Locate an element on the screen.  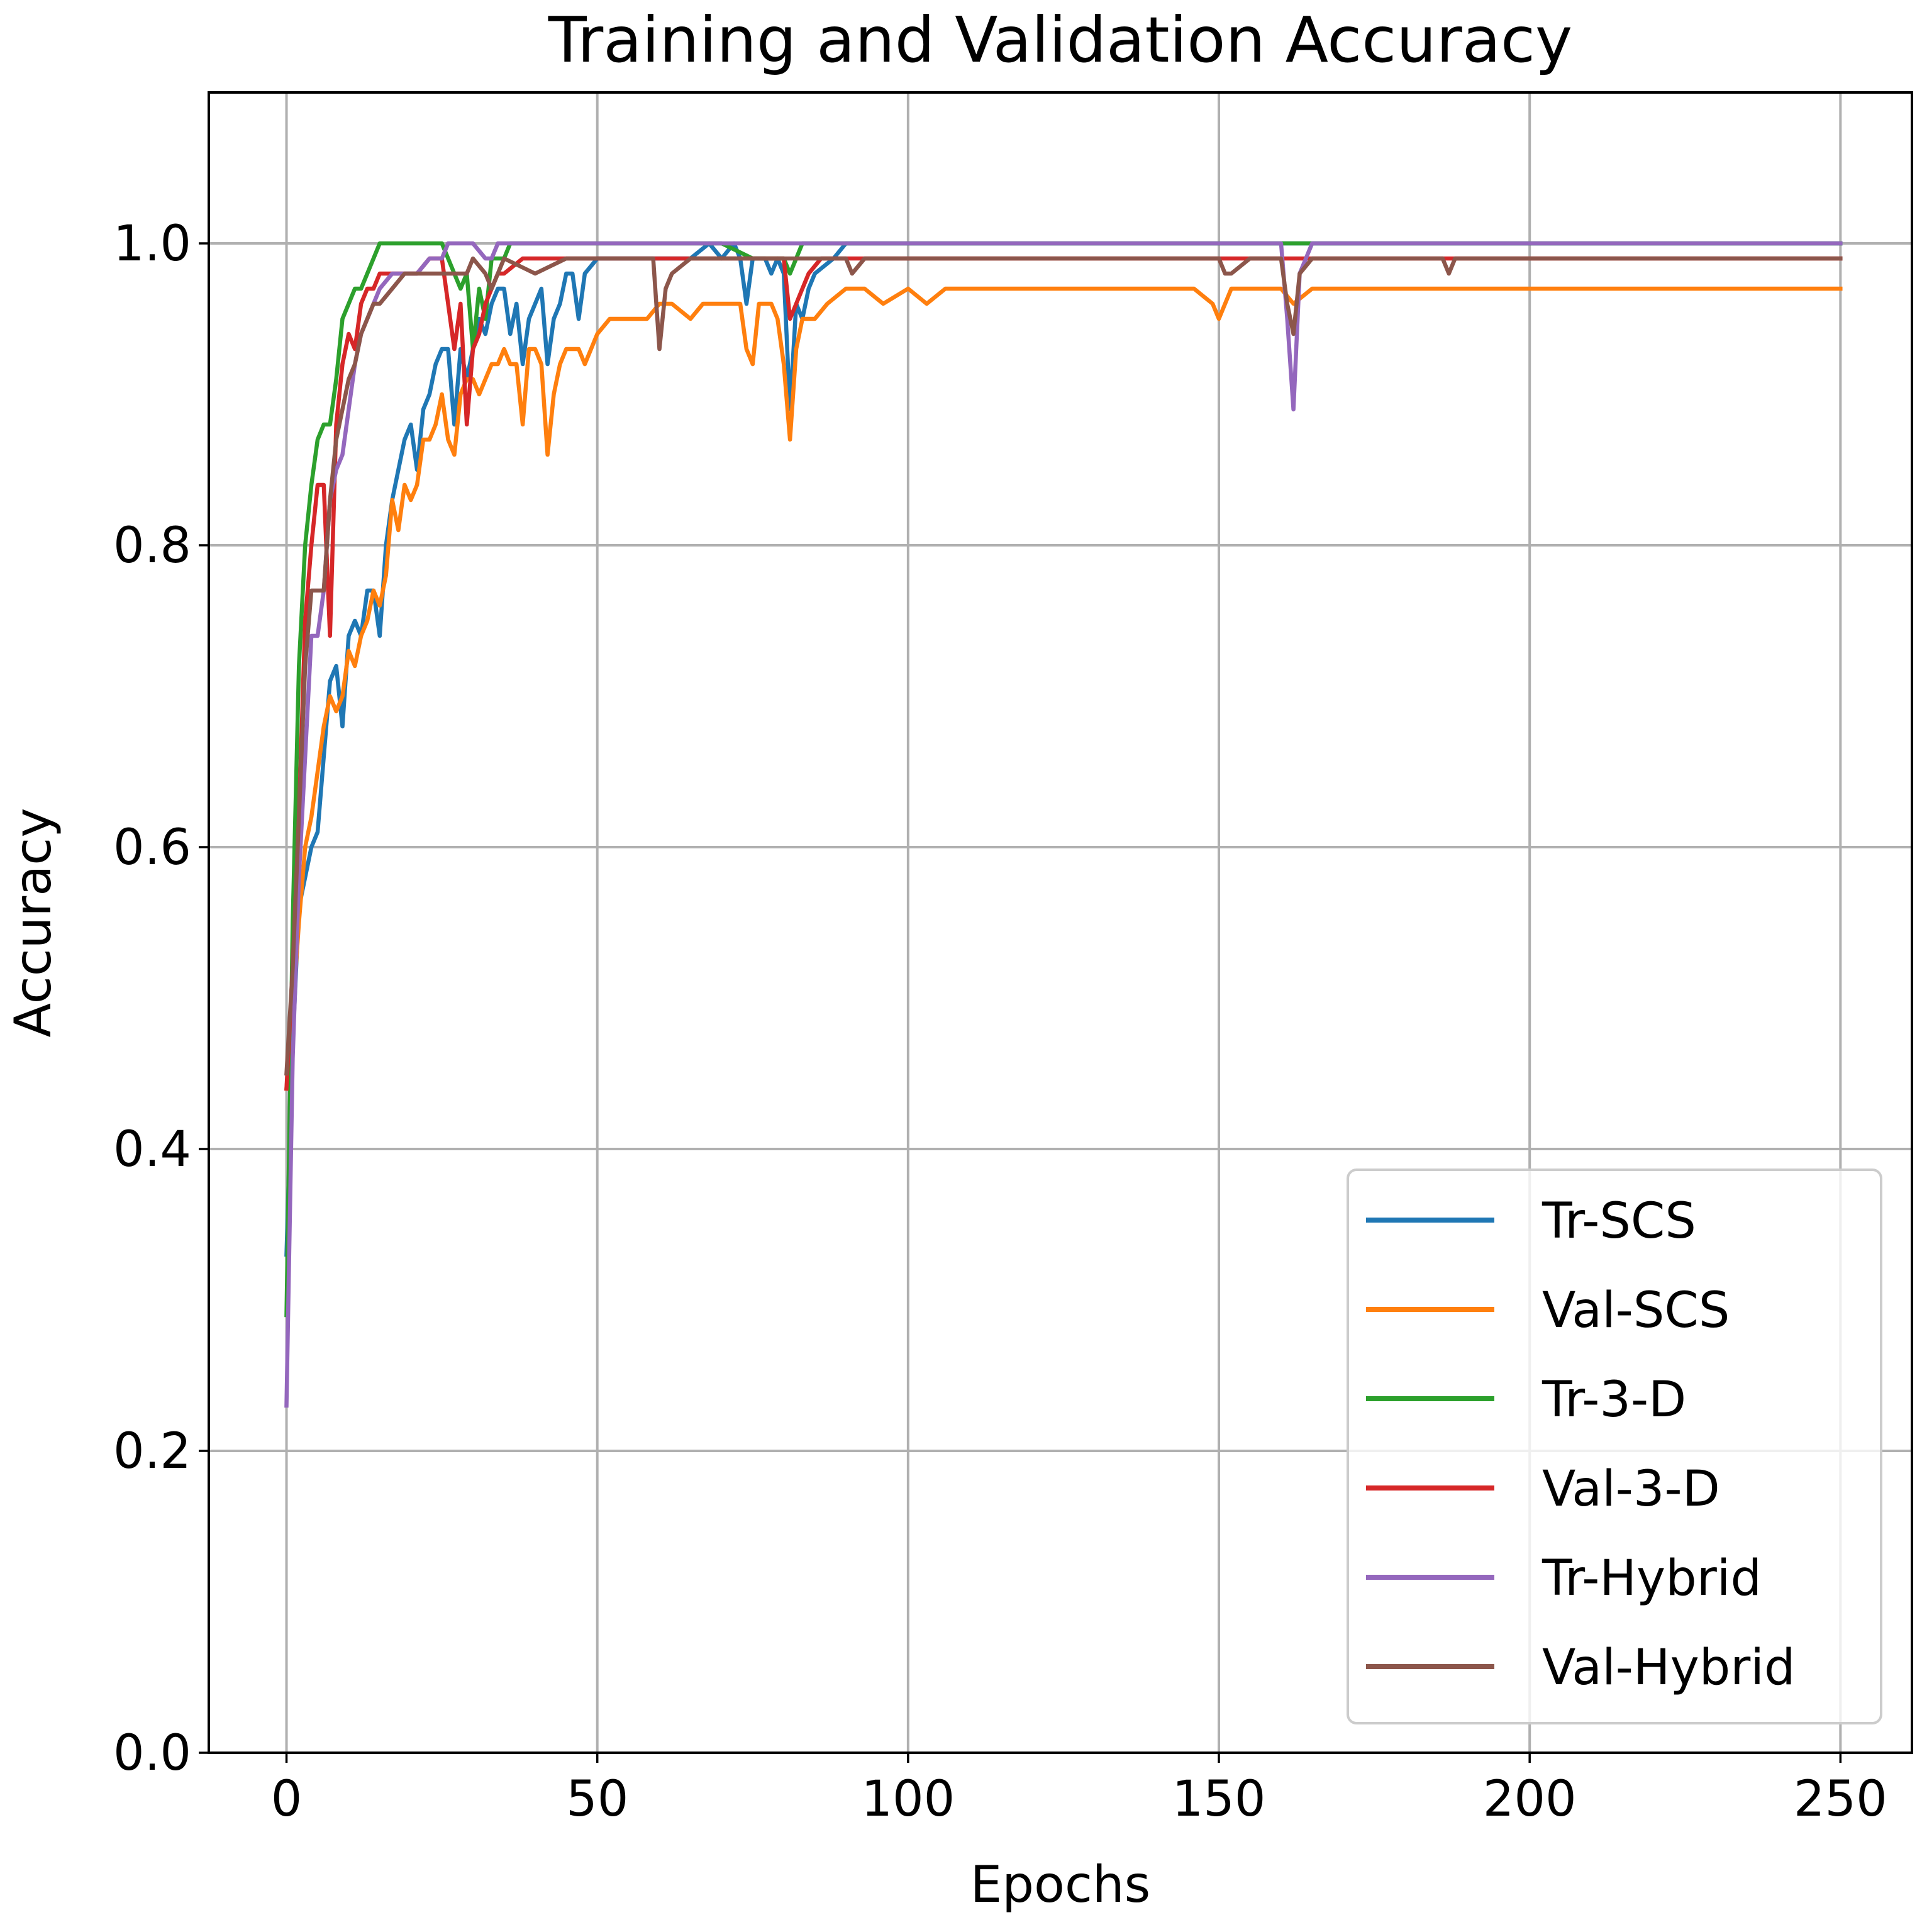
y-tick-label: 0.2 is located at coordinates (152, 1451).